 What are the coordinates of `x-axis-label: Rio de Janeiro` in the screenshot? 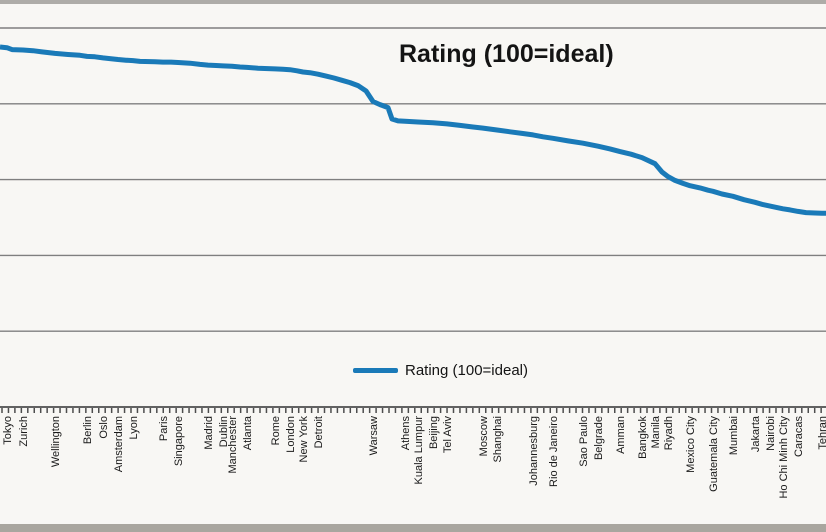 It's located at (554, 451).